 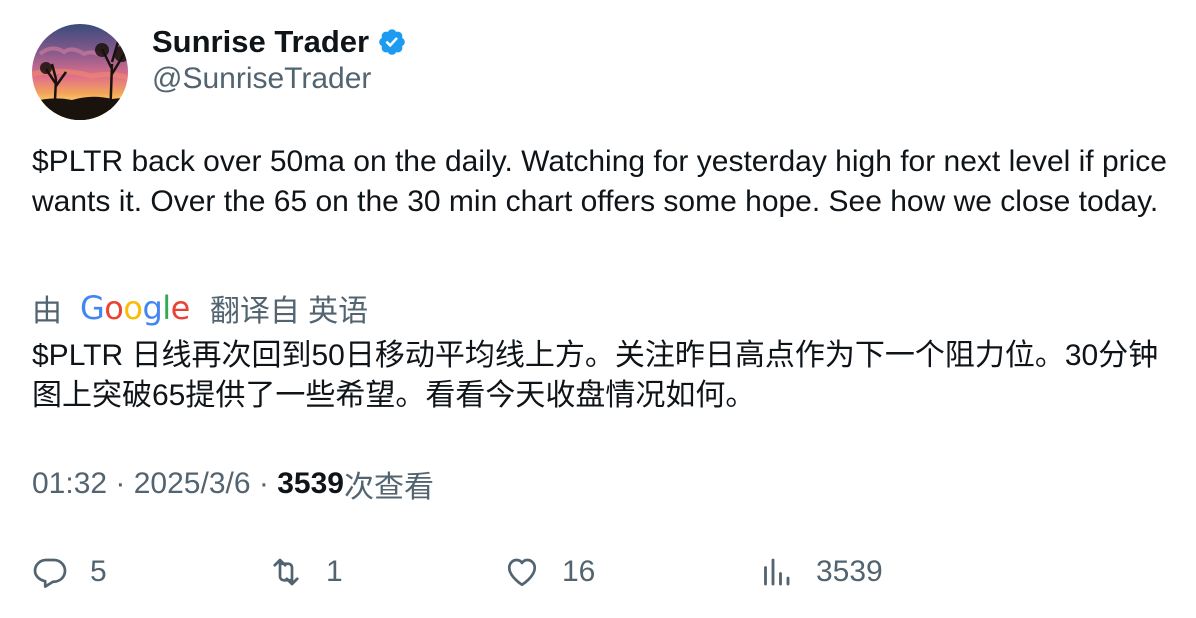 What do you see at coordinates (522, 572) in the screenshot?
I see `heart-icon` at bounding box center [522, 572].